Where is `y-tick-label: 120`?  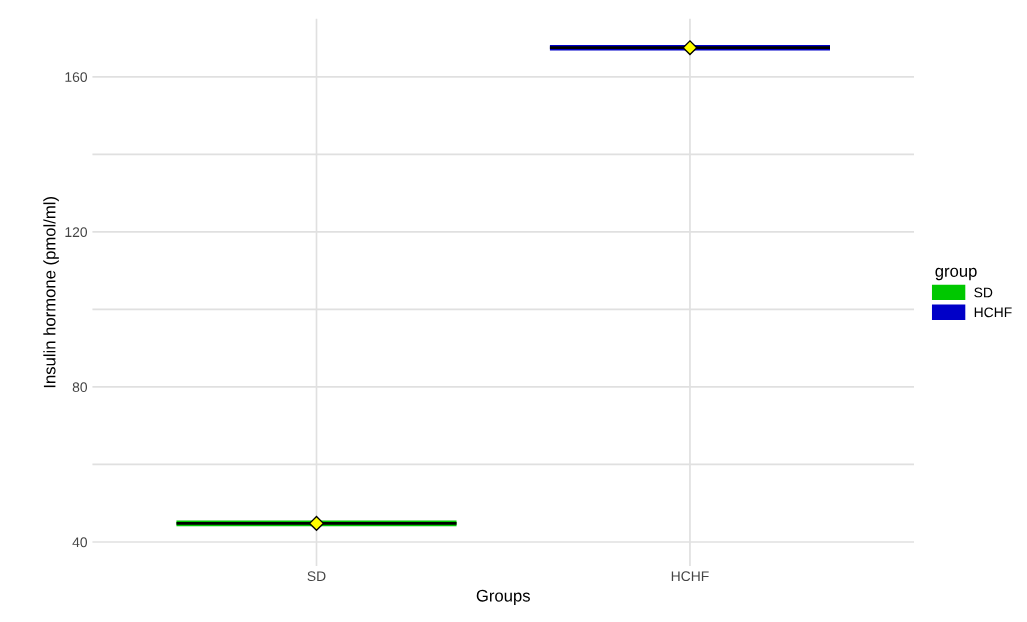
y-tick-label: 120 is located at coordinates (76, 232).